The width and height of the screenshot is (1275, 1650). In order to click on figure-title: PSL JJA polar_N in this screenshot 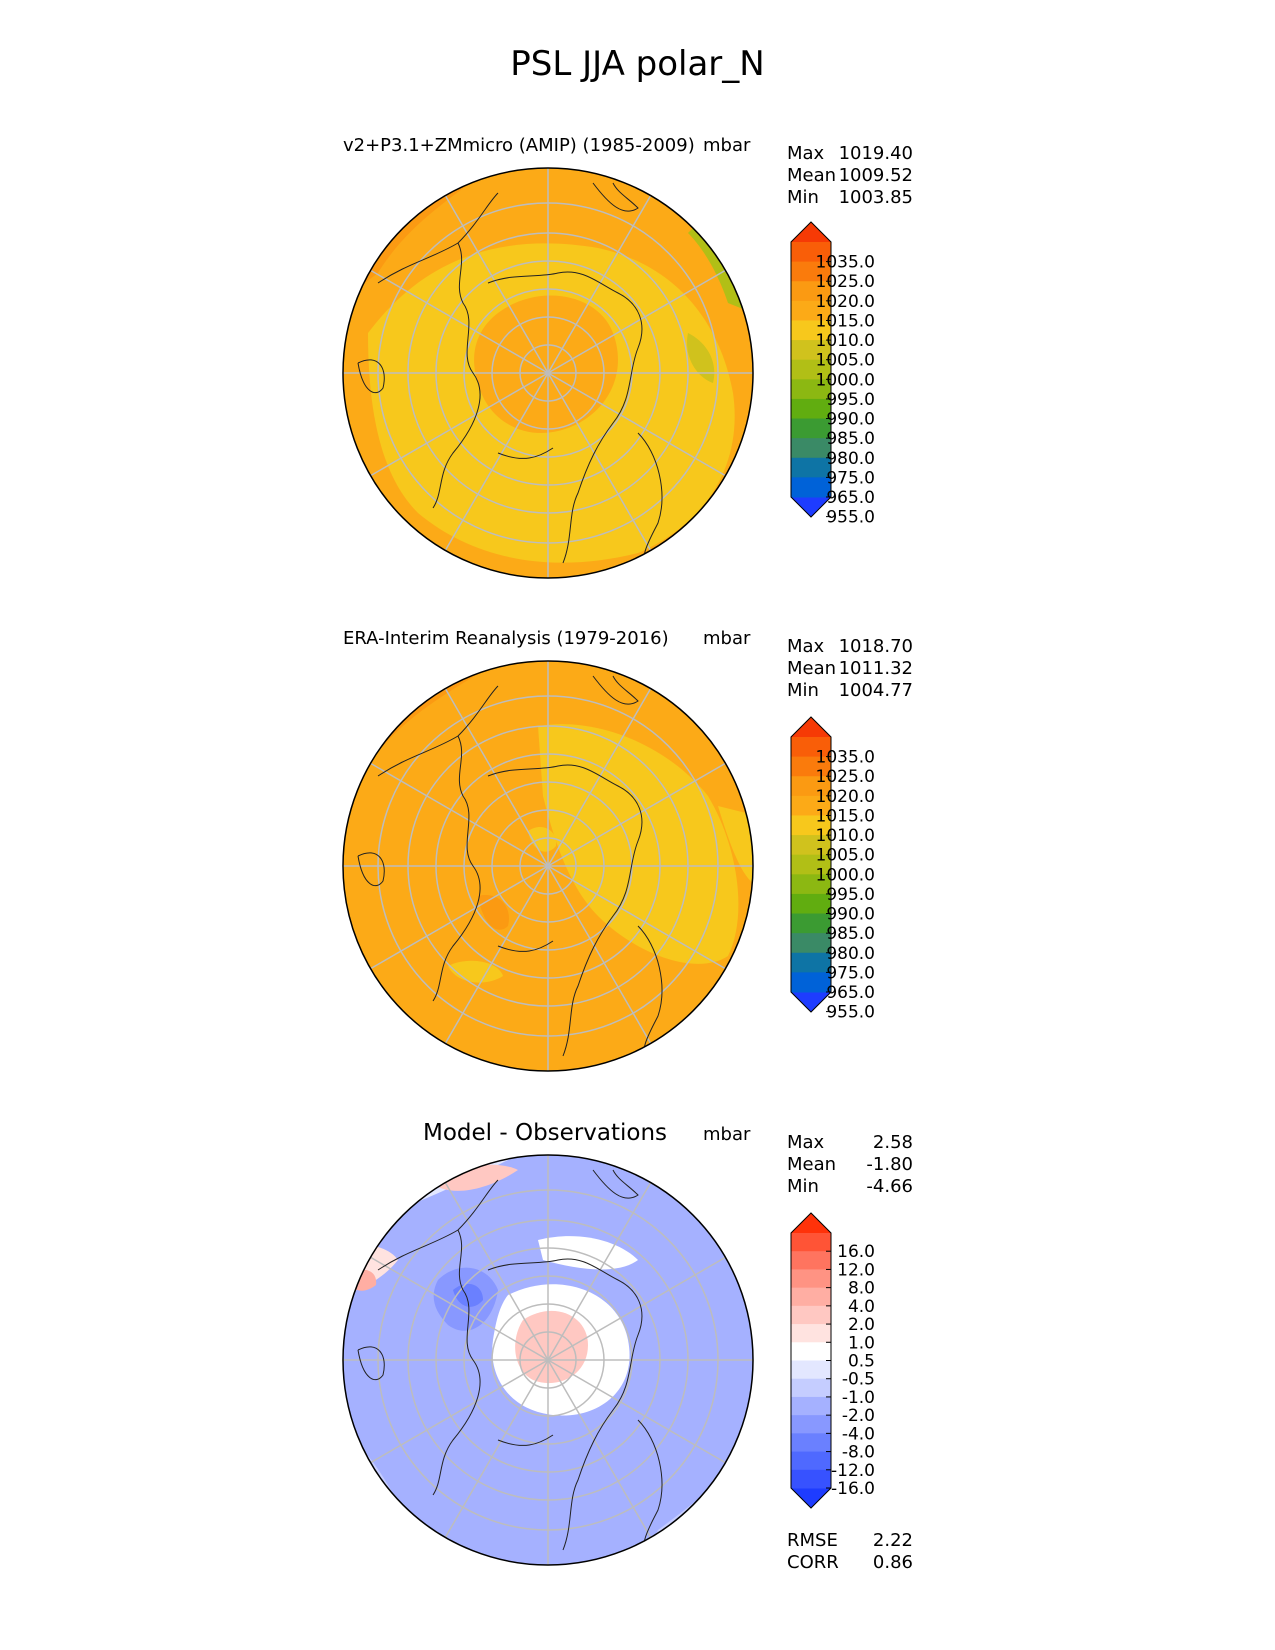, I will do `click(637, 64)`.